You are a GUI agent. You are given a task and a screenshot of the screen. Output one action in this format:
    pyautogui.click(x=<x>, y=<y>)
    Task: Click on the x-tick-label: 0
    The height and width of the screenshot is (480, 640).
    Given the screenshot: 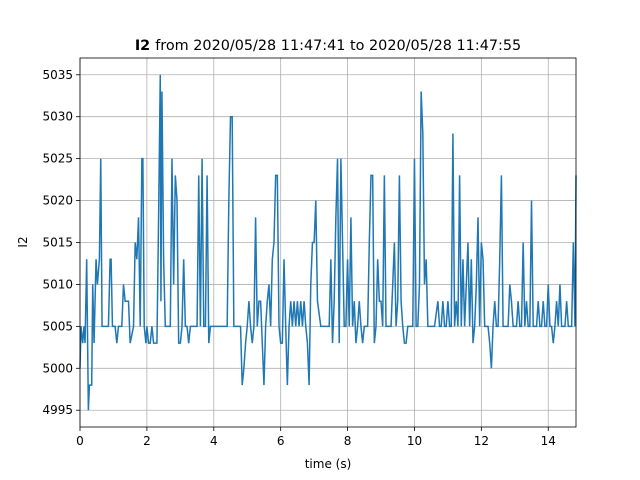 What is the action you would take?
    pyautogui.click(x=80, y=441)
    